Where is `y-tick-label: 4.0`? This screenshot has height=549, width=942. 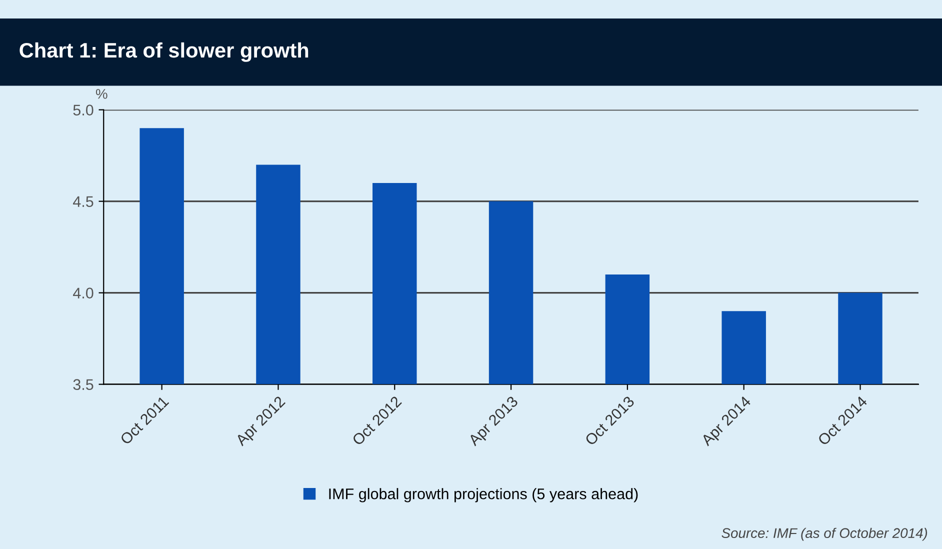
y-tick-label: 4.0 is located at coordinates (83, 293).